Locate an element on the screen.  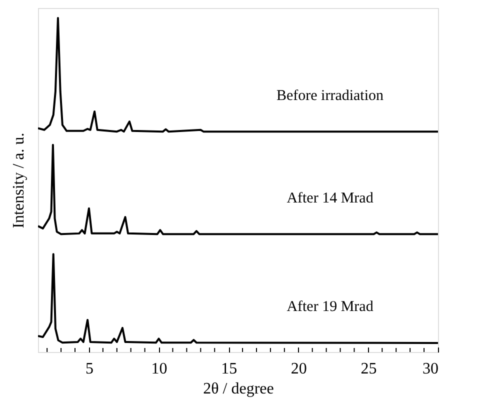
x-tick-label: 15 is located at coordinates (229, 369).